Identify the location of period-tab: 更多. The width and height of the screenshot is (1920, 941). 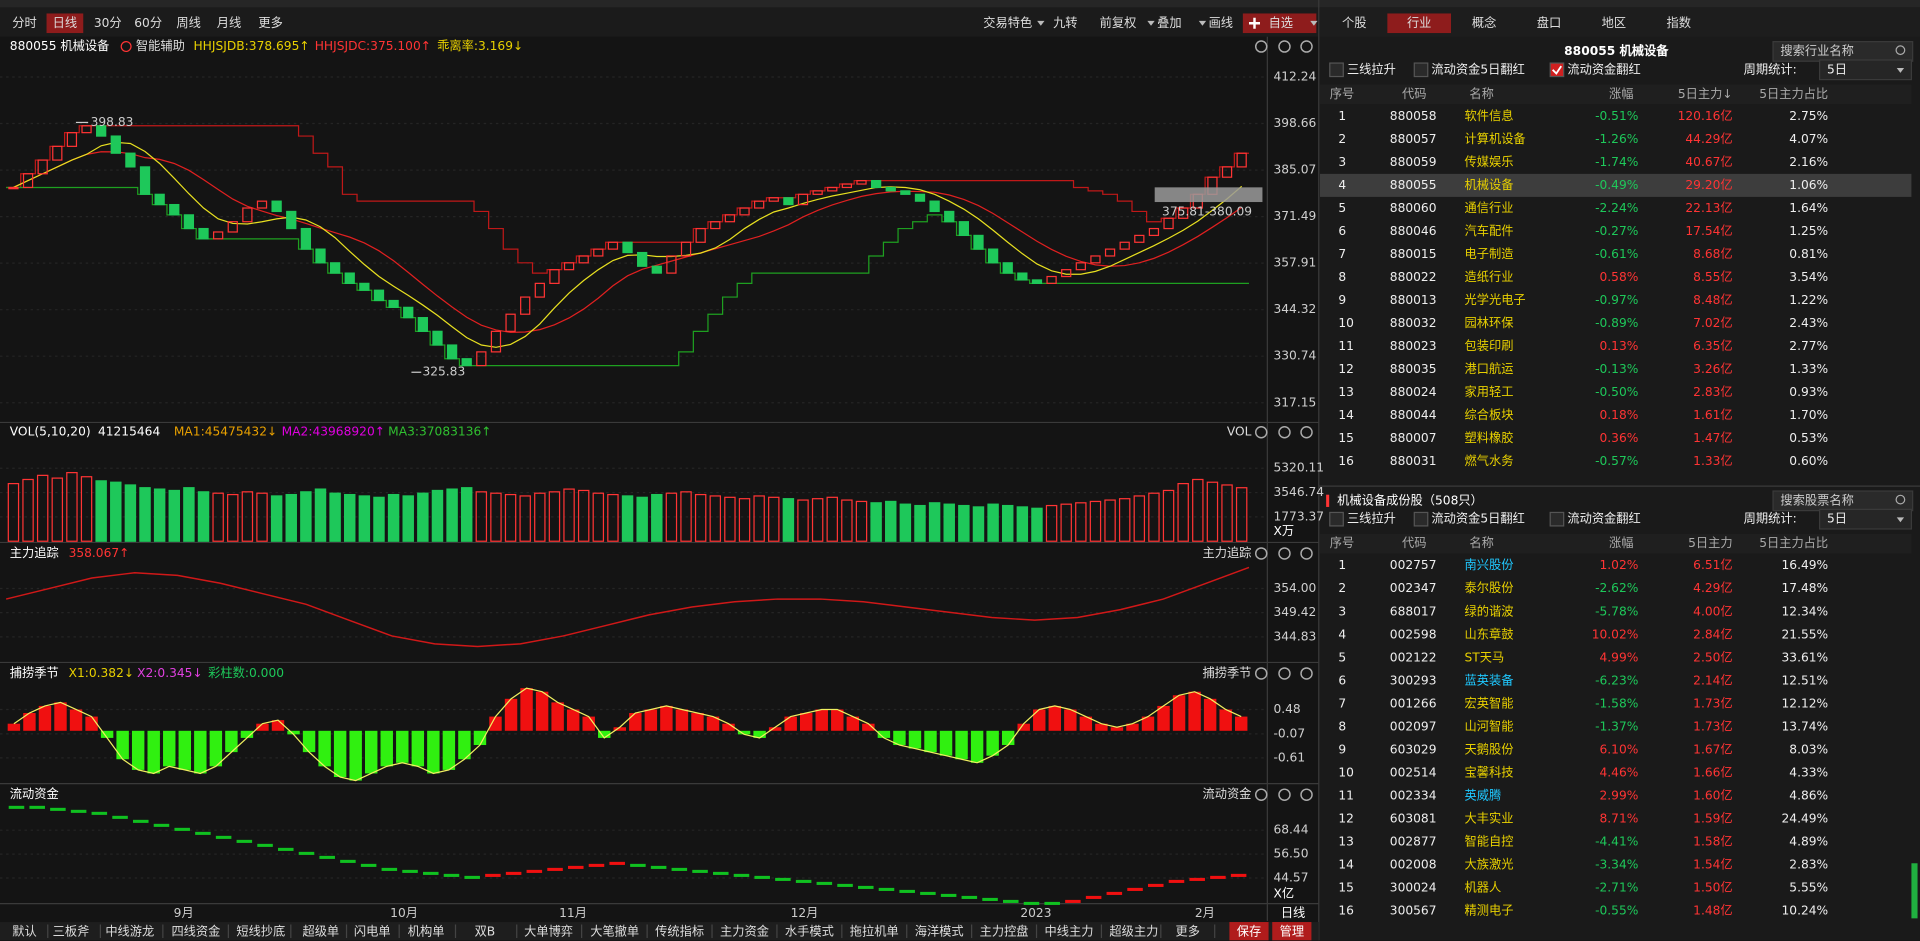
(270, 23).